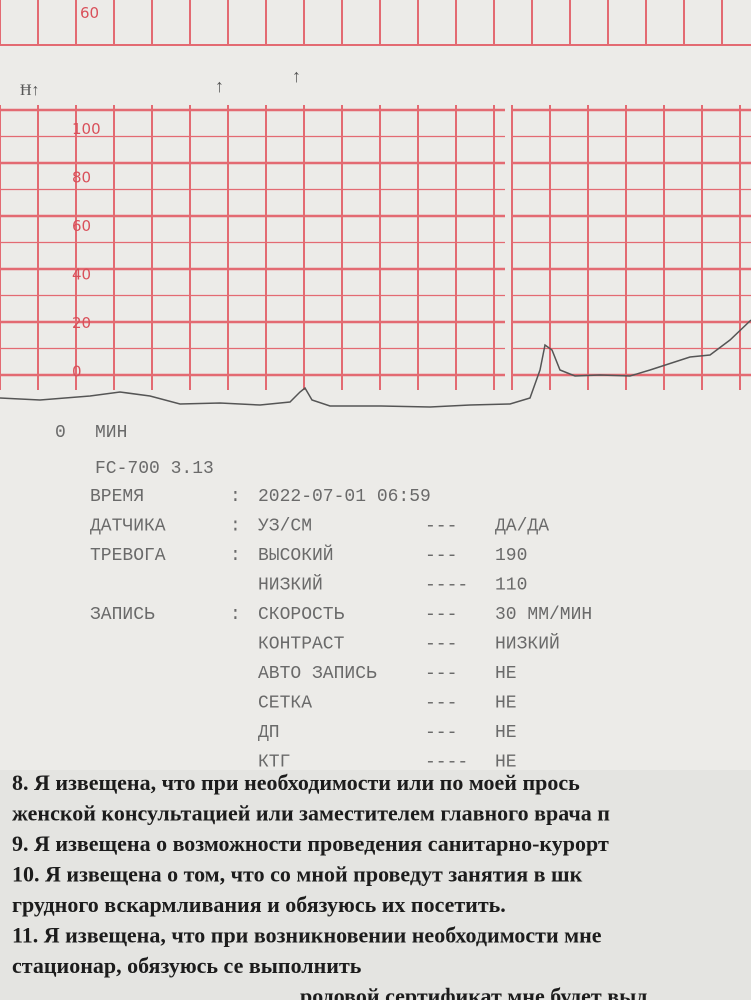 The width and height of the screenshot is (751, 1000). Describe the element at coordinates (86, 129) in the screenshot. I see `scale-label: 100` at that location.